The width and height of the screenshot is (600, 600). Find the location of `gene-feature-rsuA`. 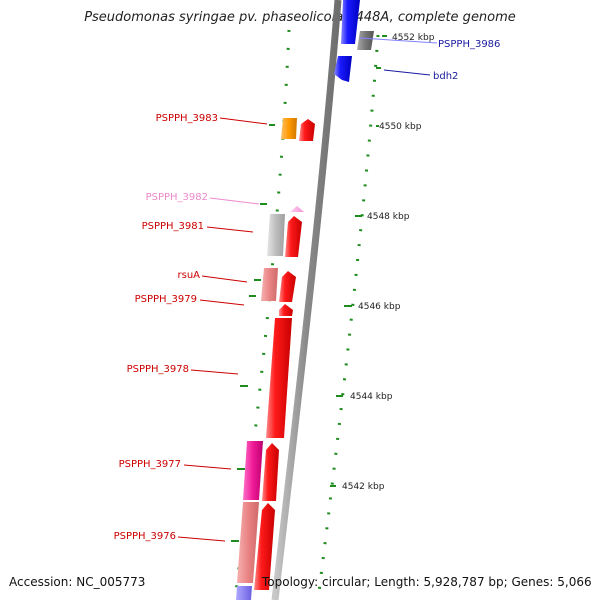

gene-feature-rsuA is located at coordinates (269, 284).